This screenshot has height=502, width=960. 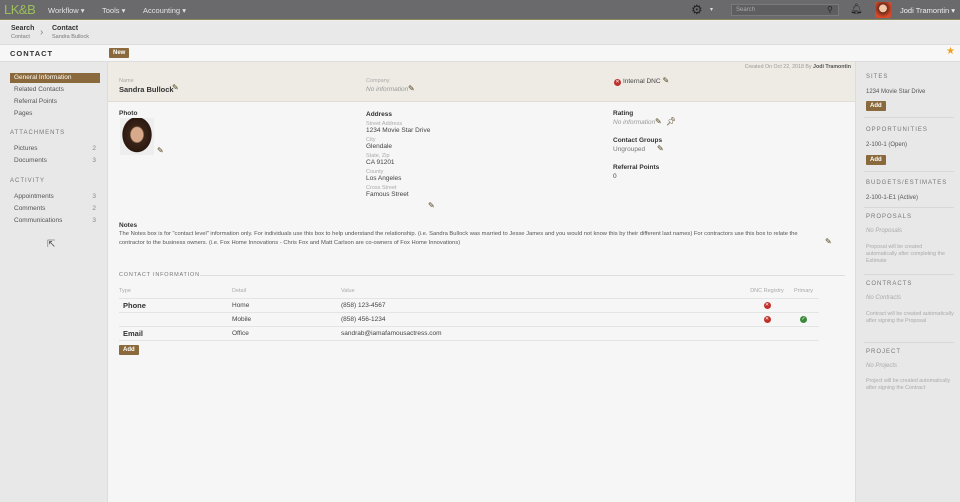 What do you see at coordinates (160, 150) in the screenshot?
I see `edit-photo-pencil-icon: ✎` at bounding box center [160, 150].